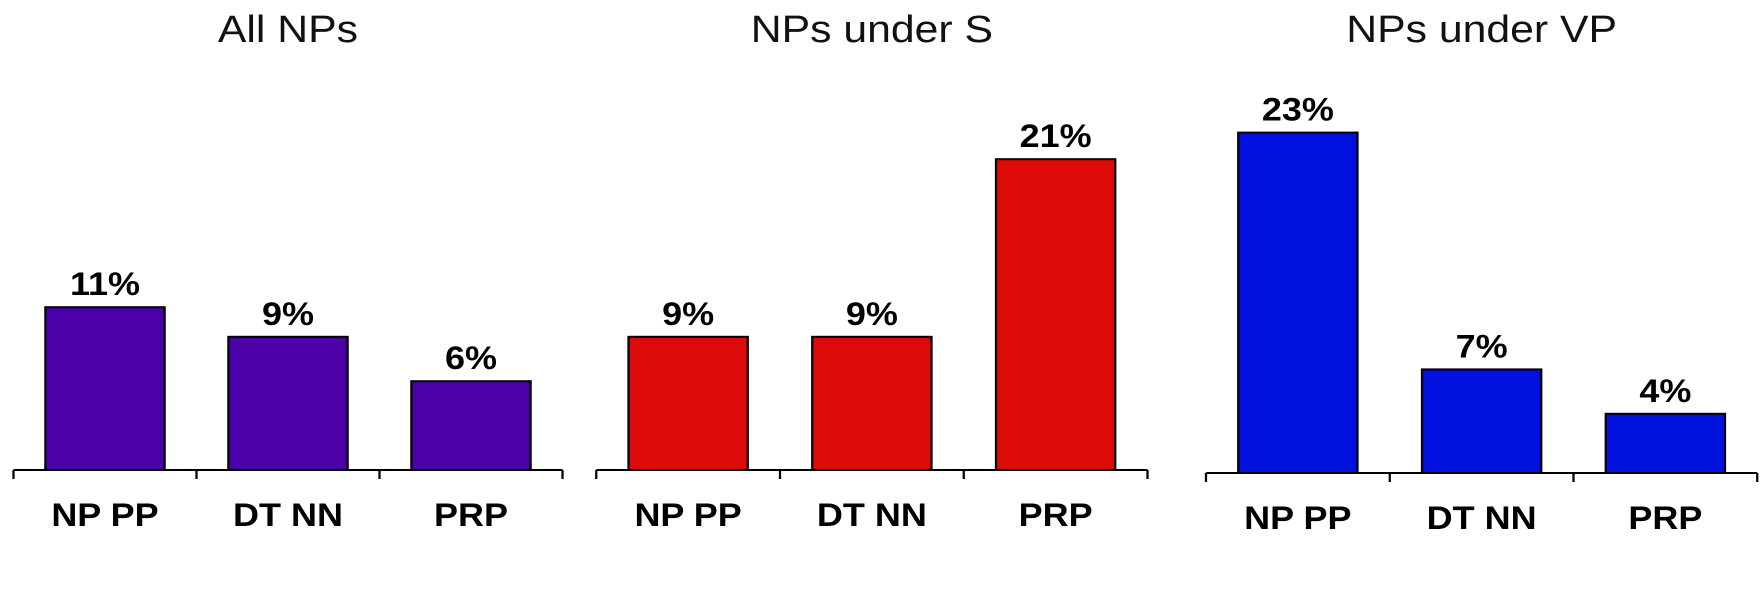  Describe the element at coordinates (288, 28) in the screenshot. I see `chart-title: All NPs` at that location.